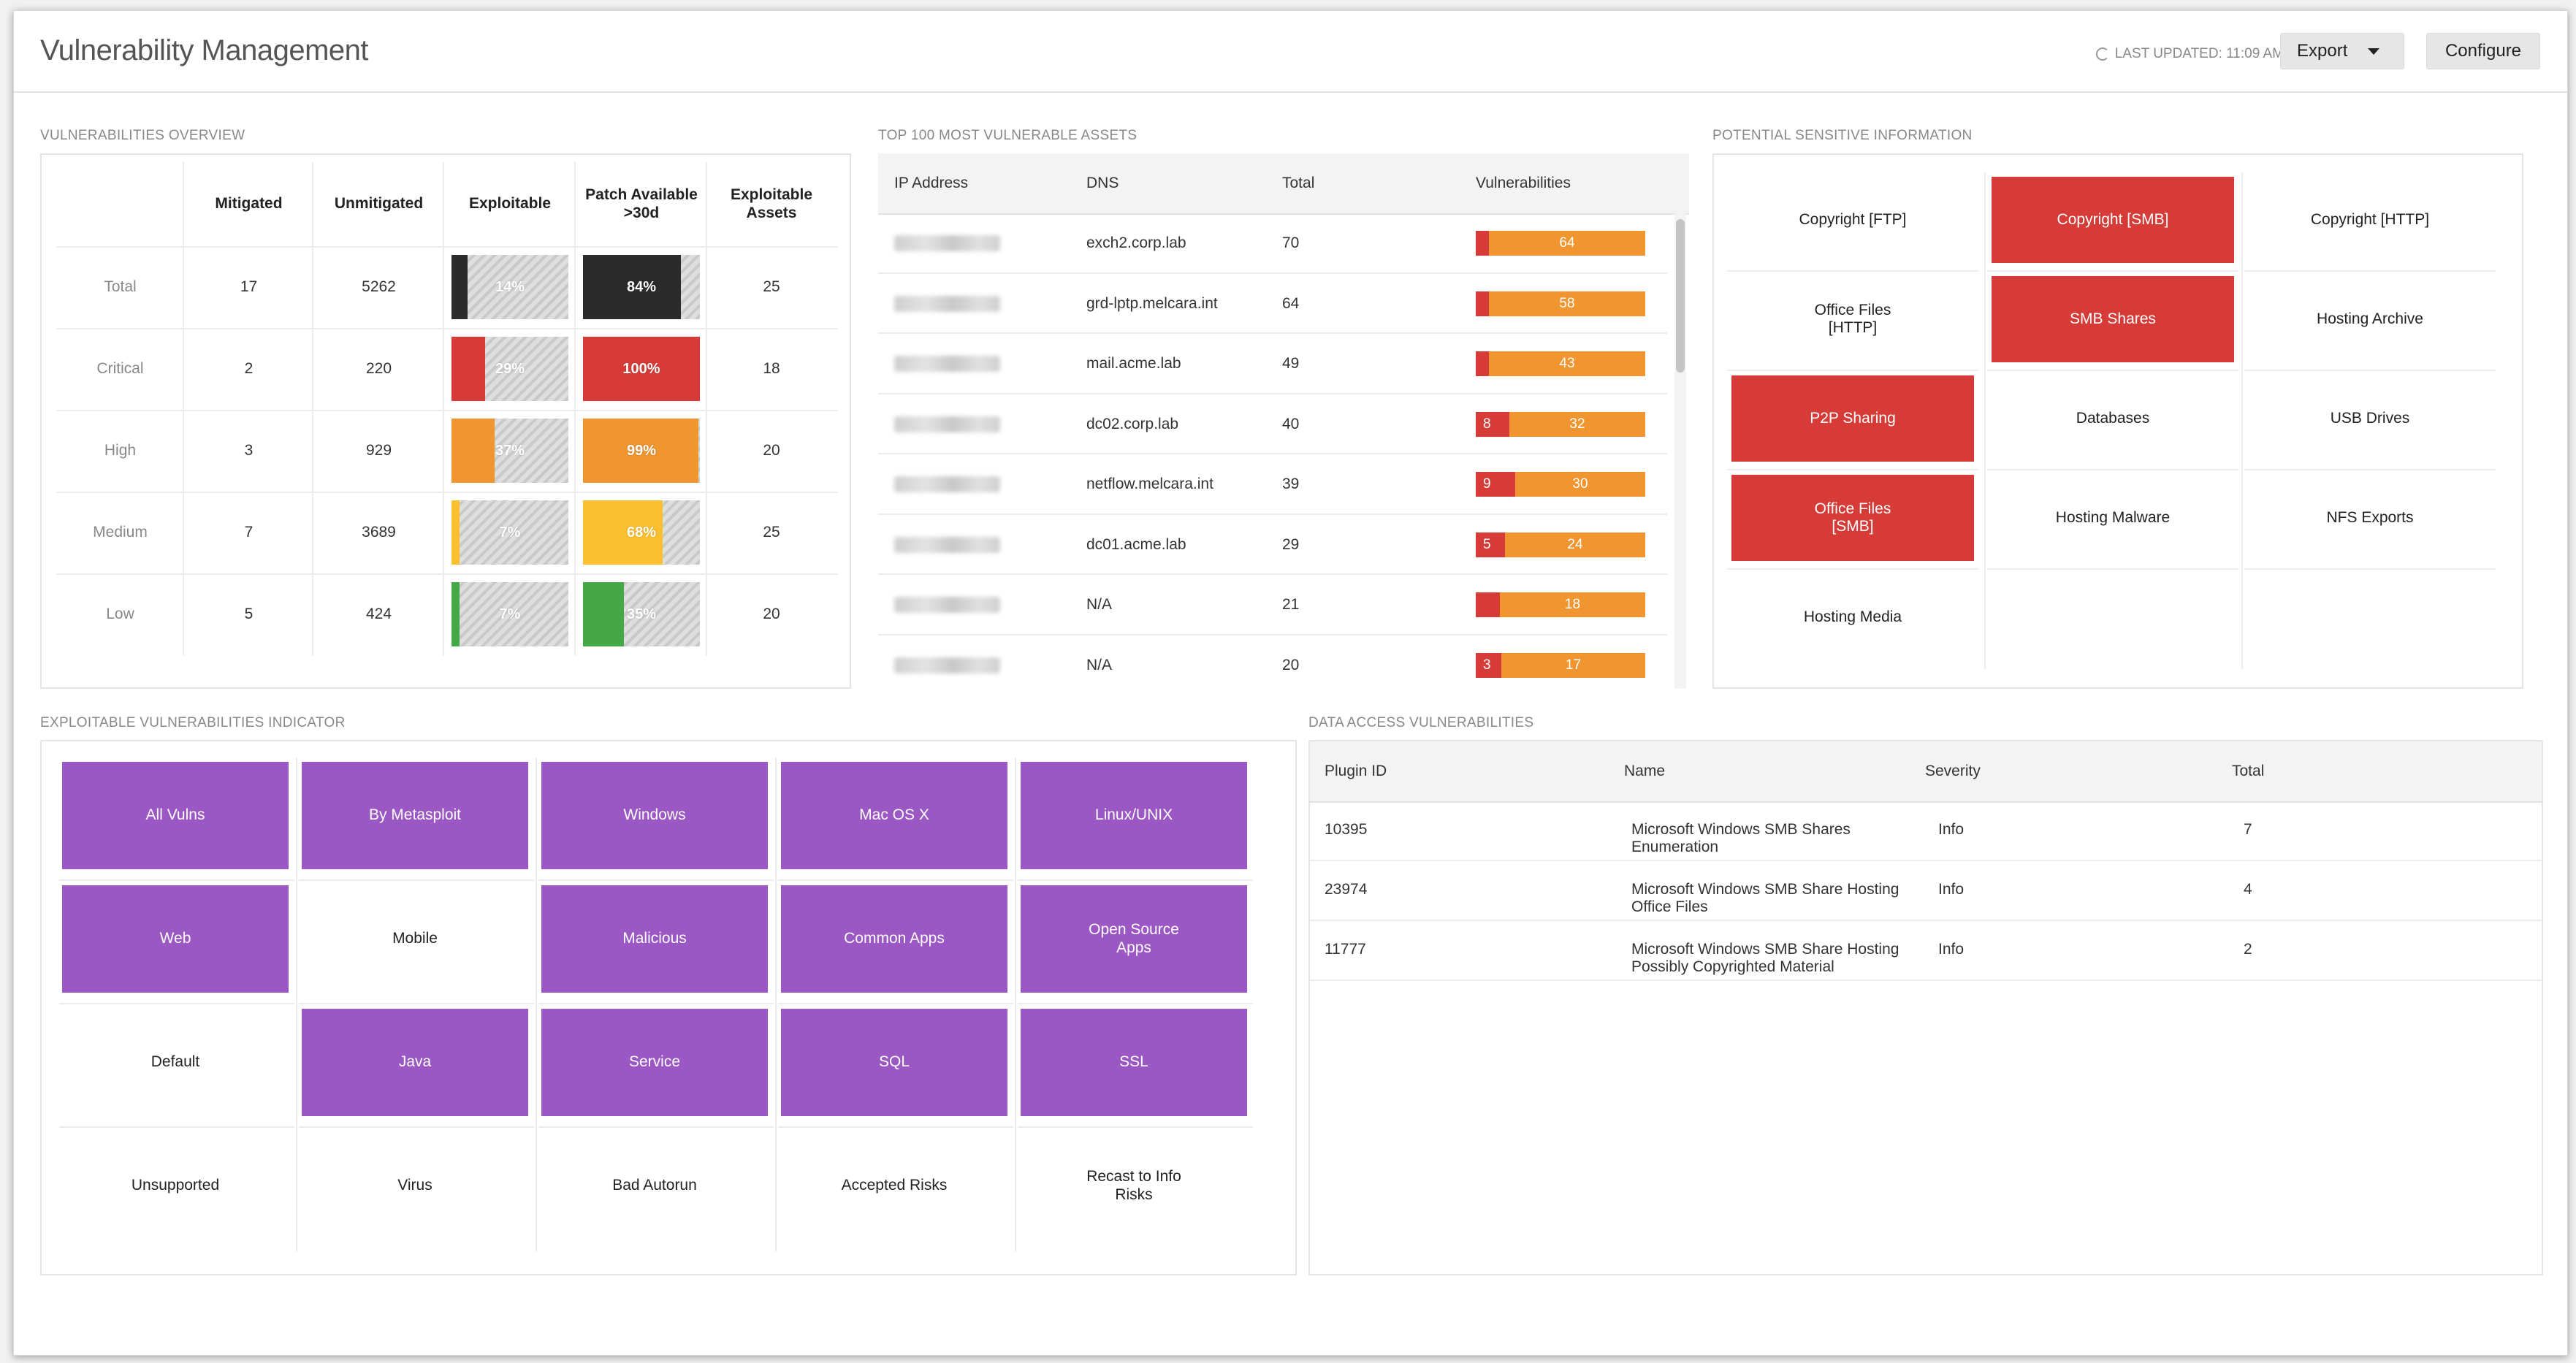  What do you see at coordinates (2370, 418) in the screenshot?
I see `sensitive-tile: USB Drives` at bounding box center [2370, 418].